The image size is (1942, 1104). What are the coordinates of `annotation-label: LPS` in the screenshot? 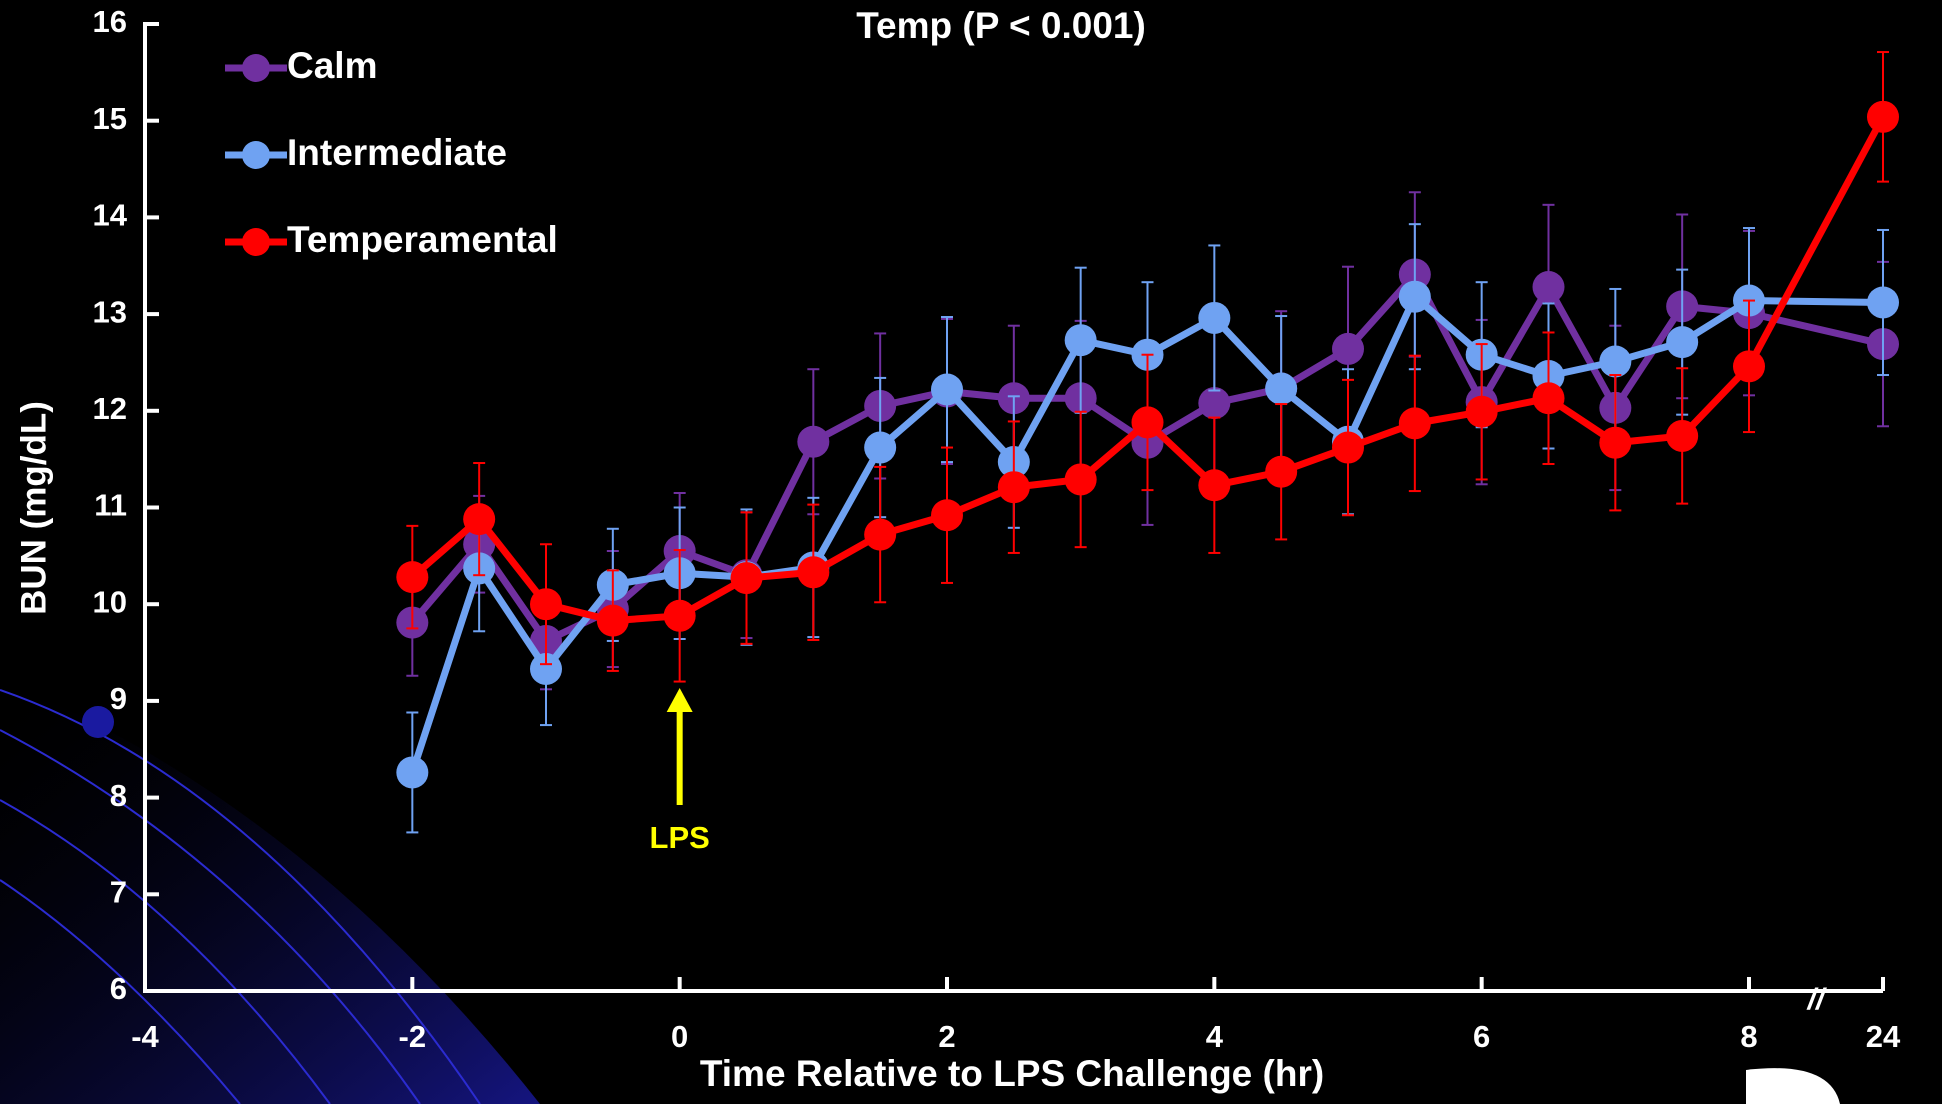 It's located at (680, 837).